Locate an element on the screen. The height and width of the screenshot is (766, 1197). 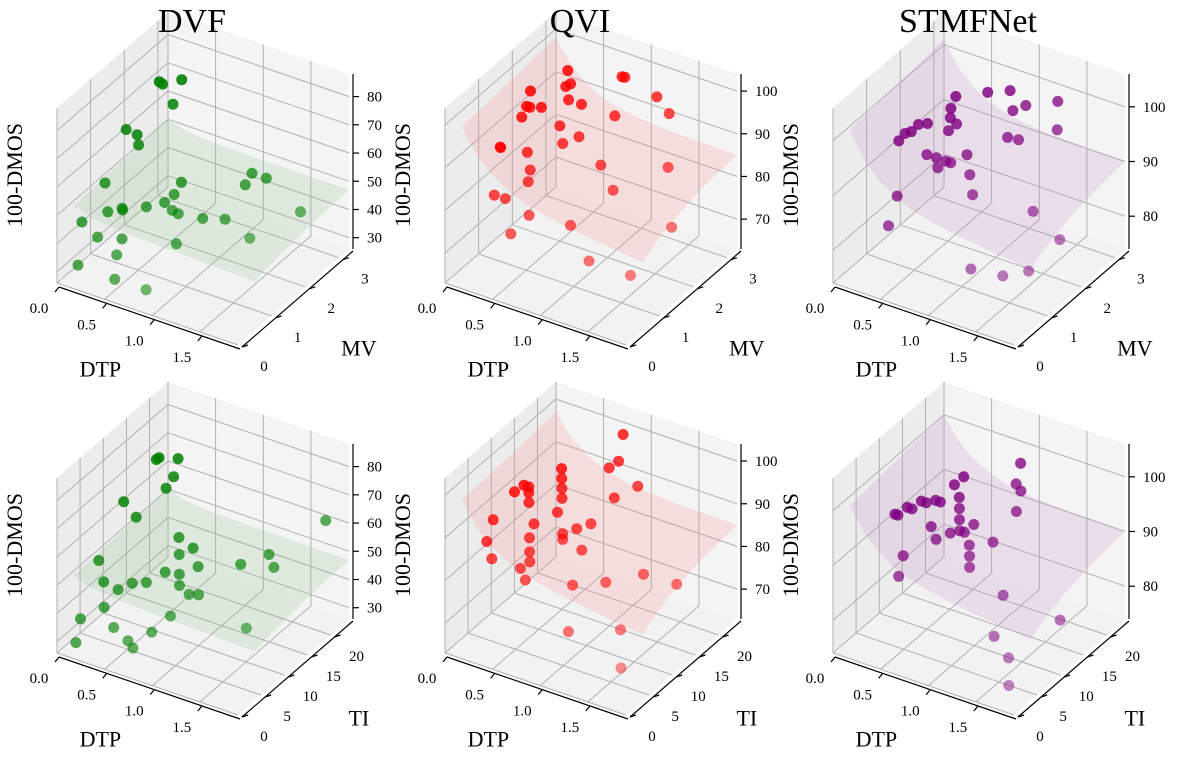
floor-pane is located at coordinates (203, 636).